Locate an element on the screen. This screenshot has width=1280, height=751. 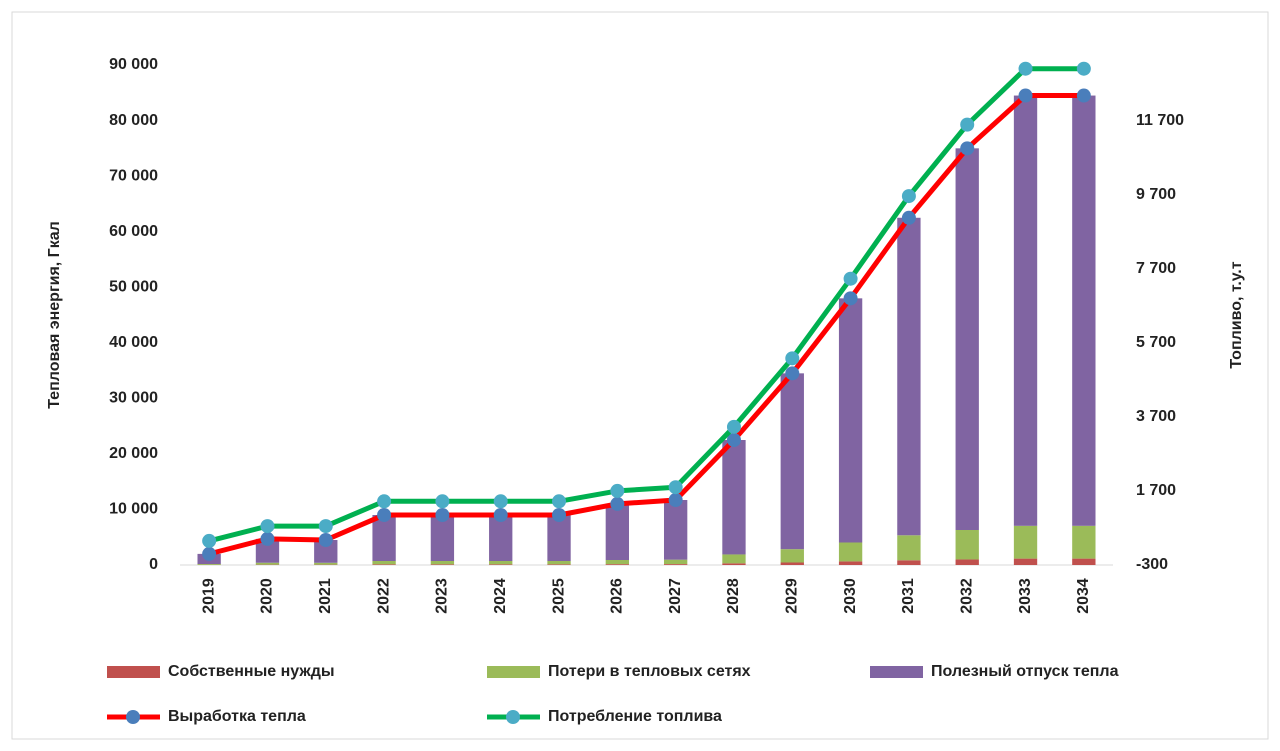
y-tick-label: 30 000 is located at coordinates (133, 398).